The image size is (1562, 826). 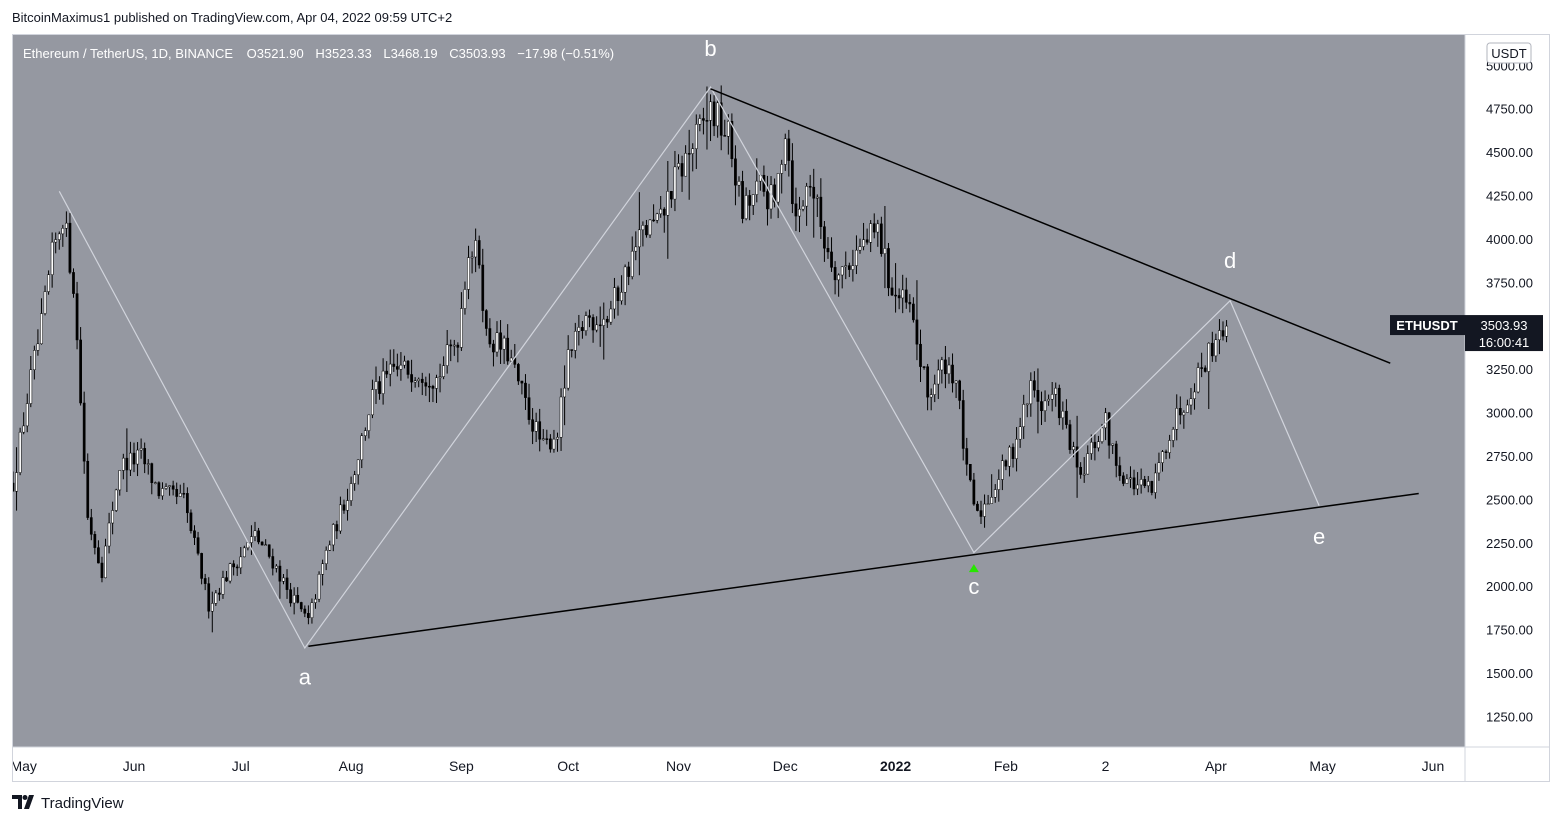 What do you see at coordinates (68, 803) in the screenshot?
I see `footer-branding: TradingView` at bounding box center [68, 803].